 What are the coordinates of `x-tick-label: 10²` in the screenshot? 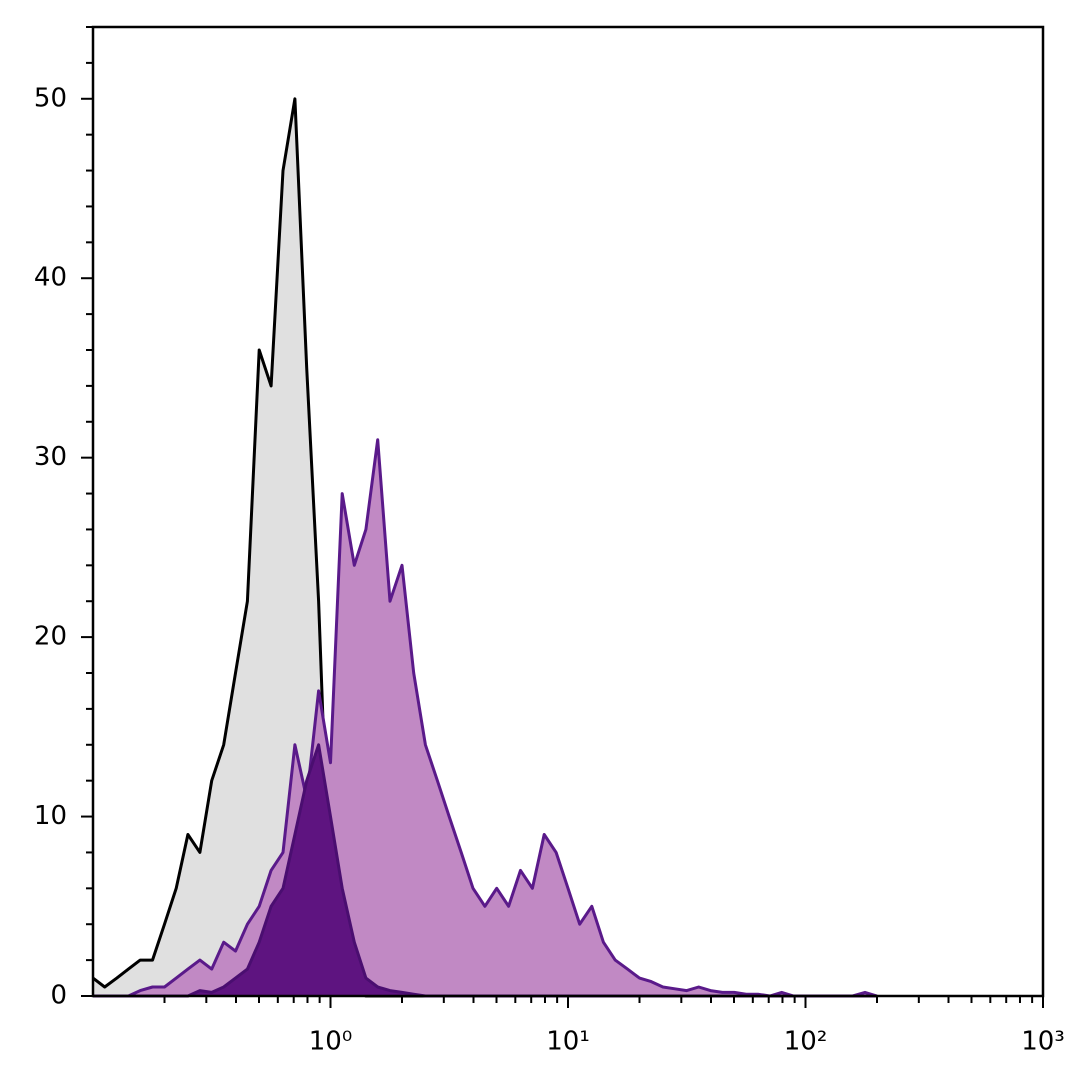 It's located at (806, 1042).